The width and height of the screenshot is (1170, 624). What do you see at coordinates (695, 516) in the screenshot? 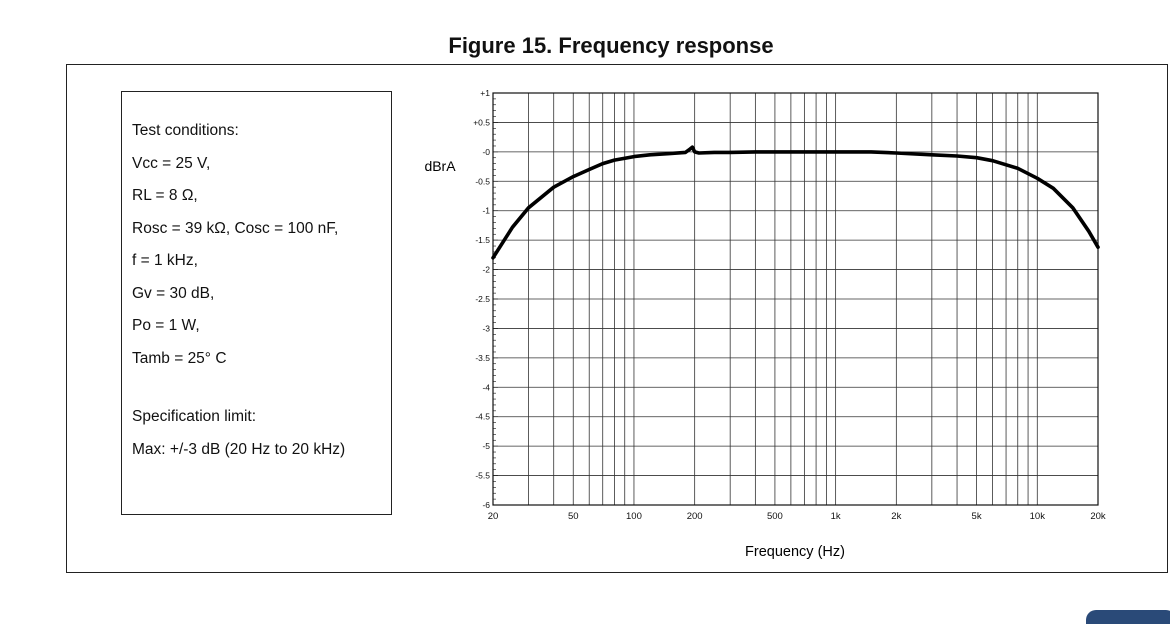
I see `x-tick-label: 200` at bounding box center [695, 516].